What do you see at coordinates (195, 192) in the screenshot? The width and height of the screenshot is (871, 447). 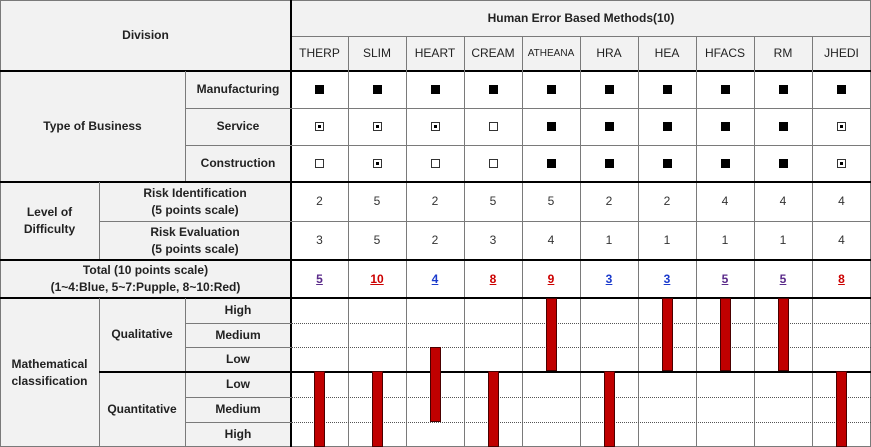 I see `risk-identification-line1: Risk Identification` at bounding box center [195, 192].